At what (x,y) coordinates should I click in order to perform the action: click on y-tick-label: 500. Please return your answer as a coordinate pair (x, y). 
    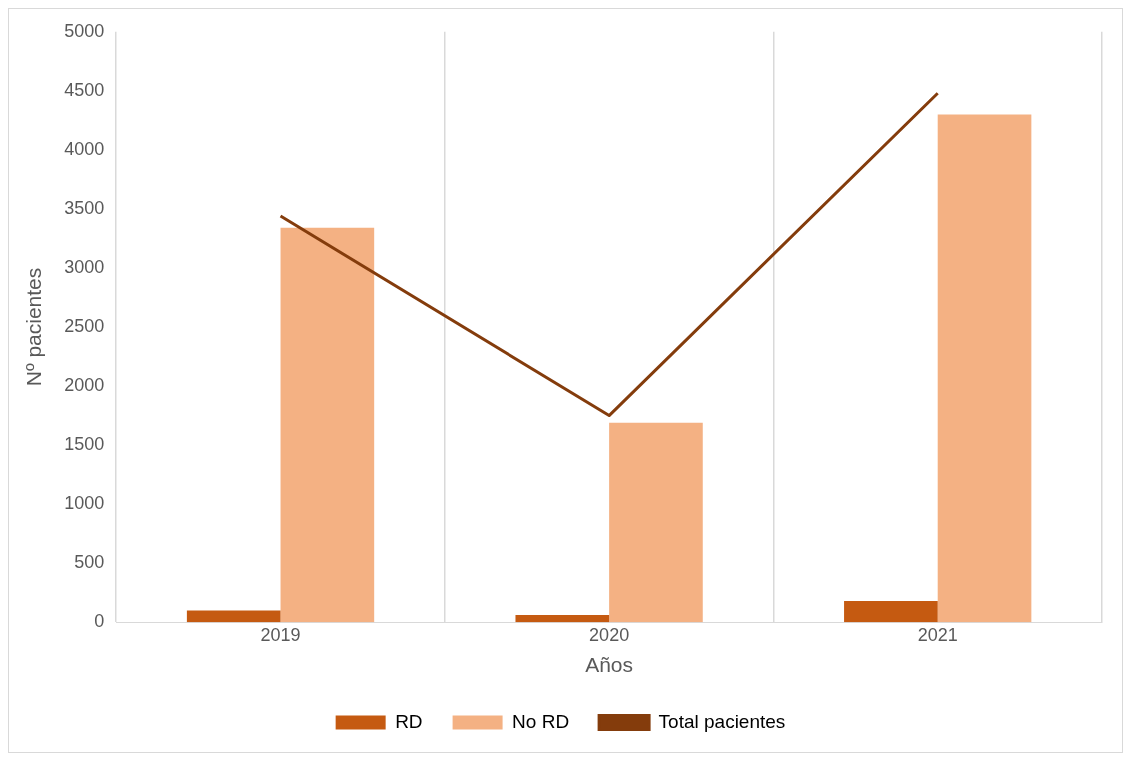
    Looking at the image, I should click on (89, 562).